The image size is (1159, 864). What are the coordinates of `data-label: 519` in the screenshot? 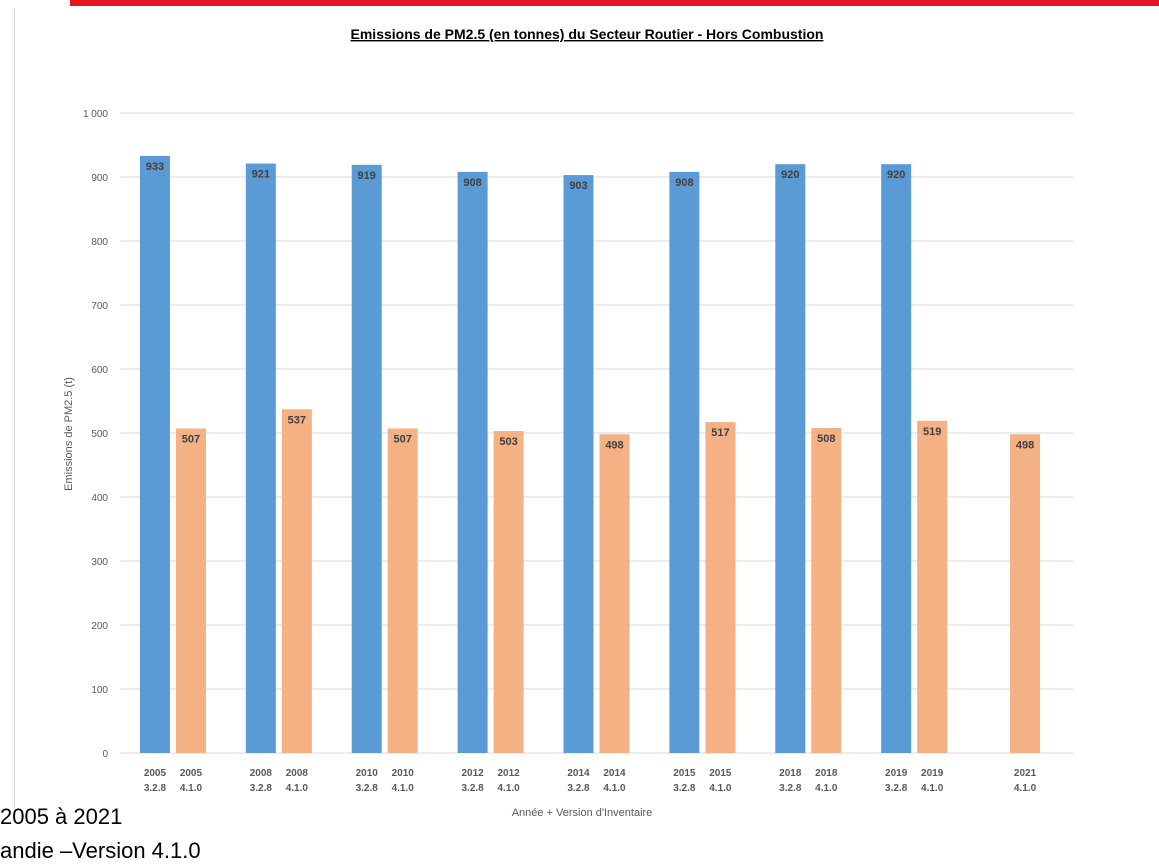 It's located at (932, 432).